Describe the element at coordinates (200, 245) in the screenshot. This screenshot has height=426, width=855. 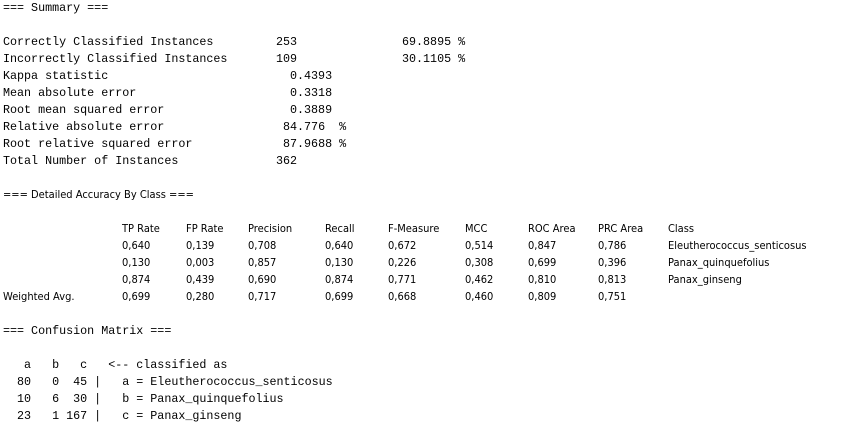
I see `accuracy-cell: 0,139` at that location.